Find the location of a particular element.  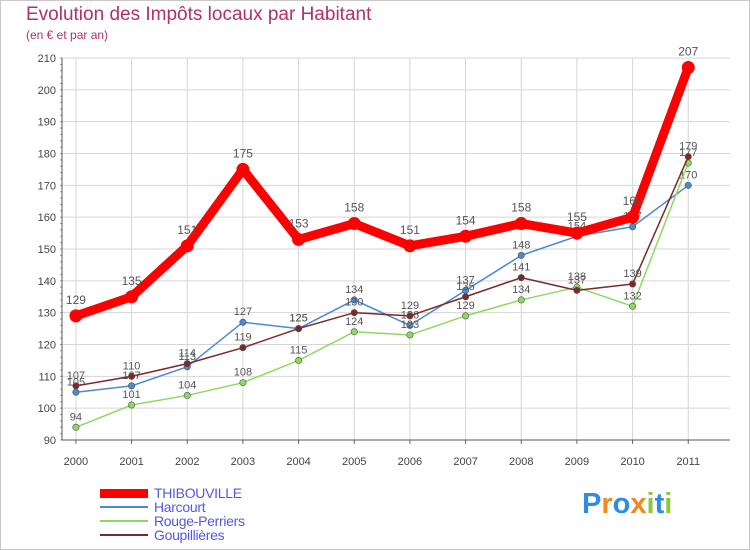

x-tick-label: 2000 is located at coordinates (76, 462).